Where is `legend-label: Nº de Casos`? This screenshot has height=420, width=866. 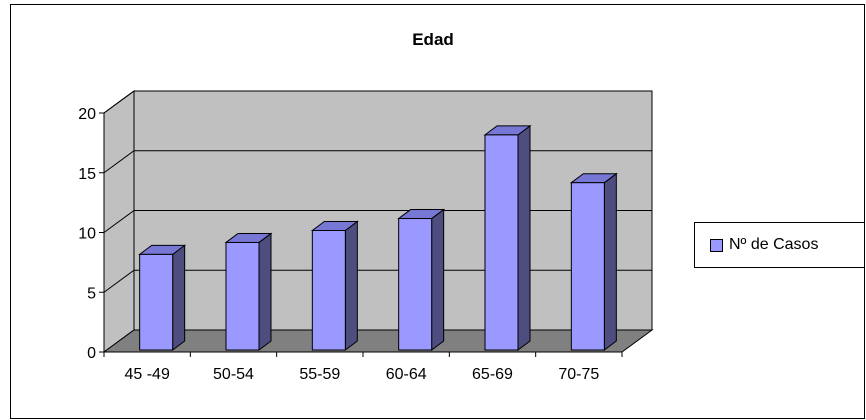
legend-label: Nº de Casos is located at coordinates (774, 244).